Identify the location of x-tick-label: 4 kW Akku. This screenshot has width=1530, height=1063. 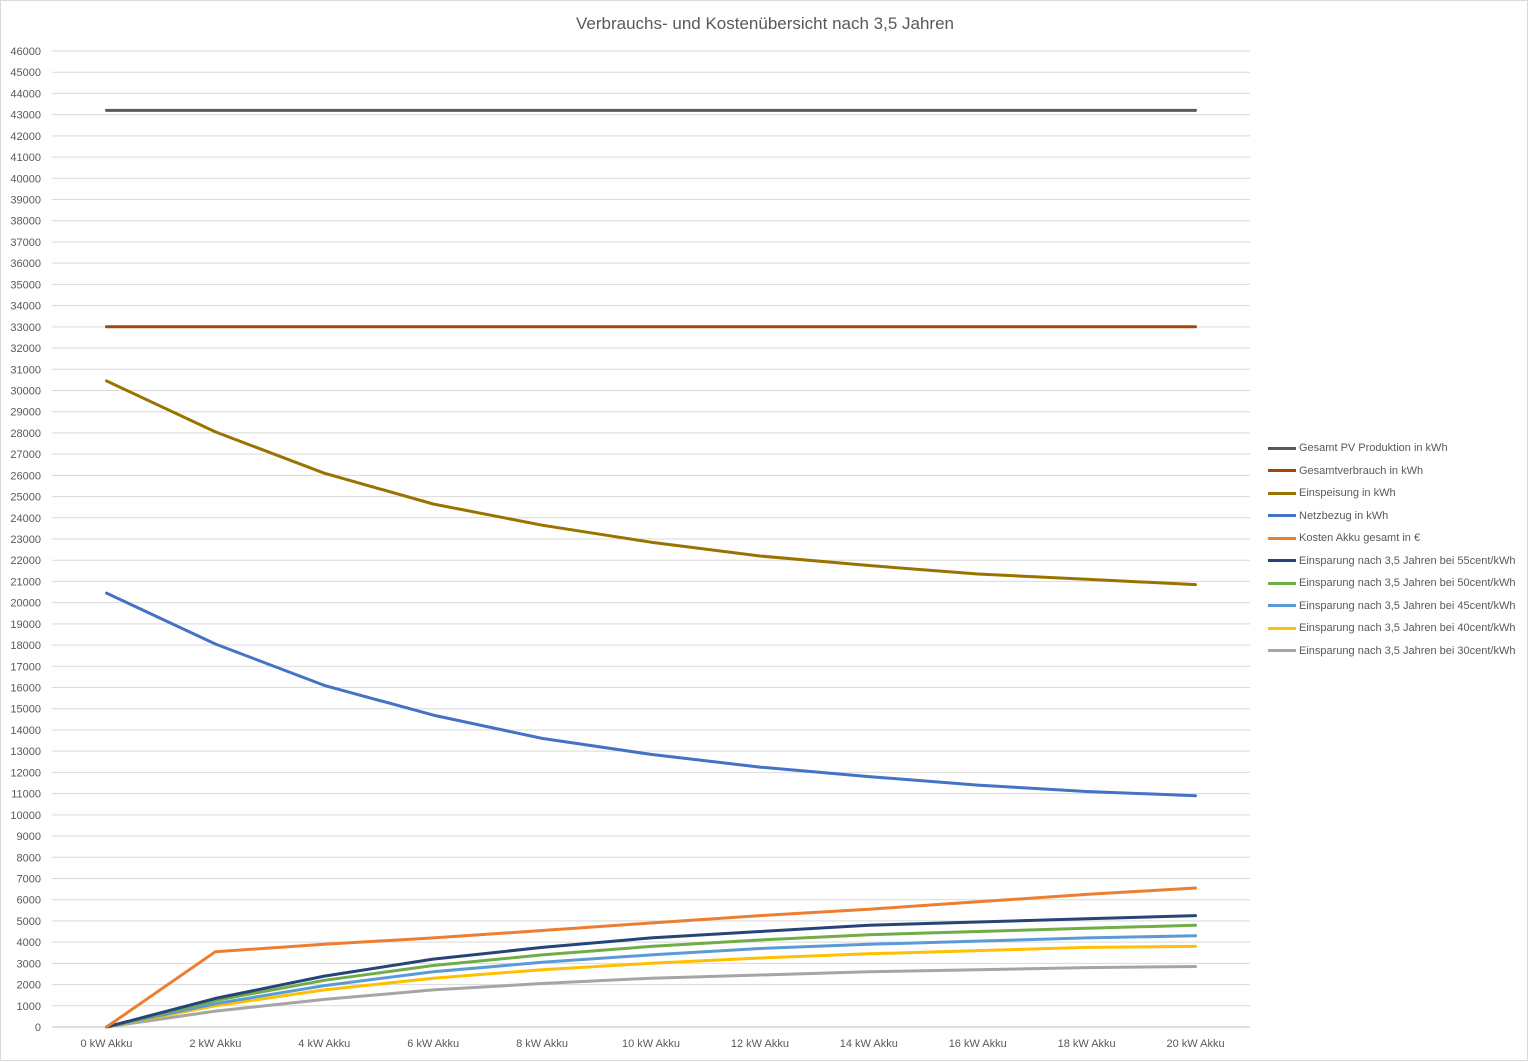
(324, 1044).